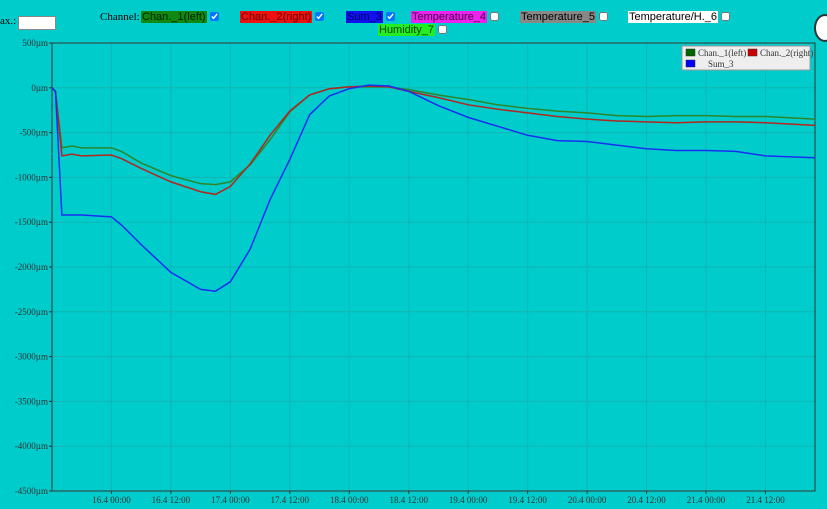 Image resolution: width=827 pixels, height=509 pixels. Describe the element at coordinates (39, 88) in the screenshot. I see `y-tick-label: 0µm` at that location.